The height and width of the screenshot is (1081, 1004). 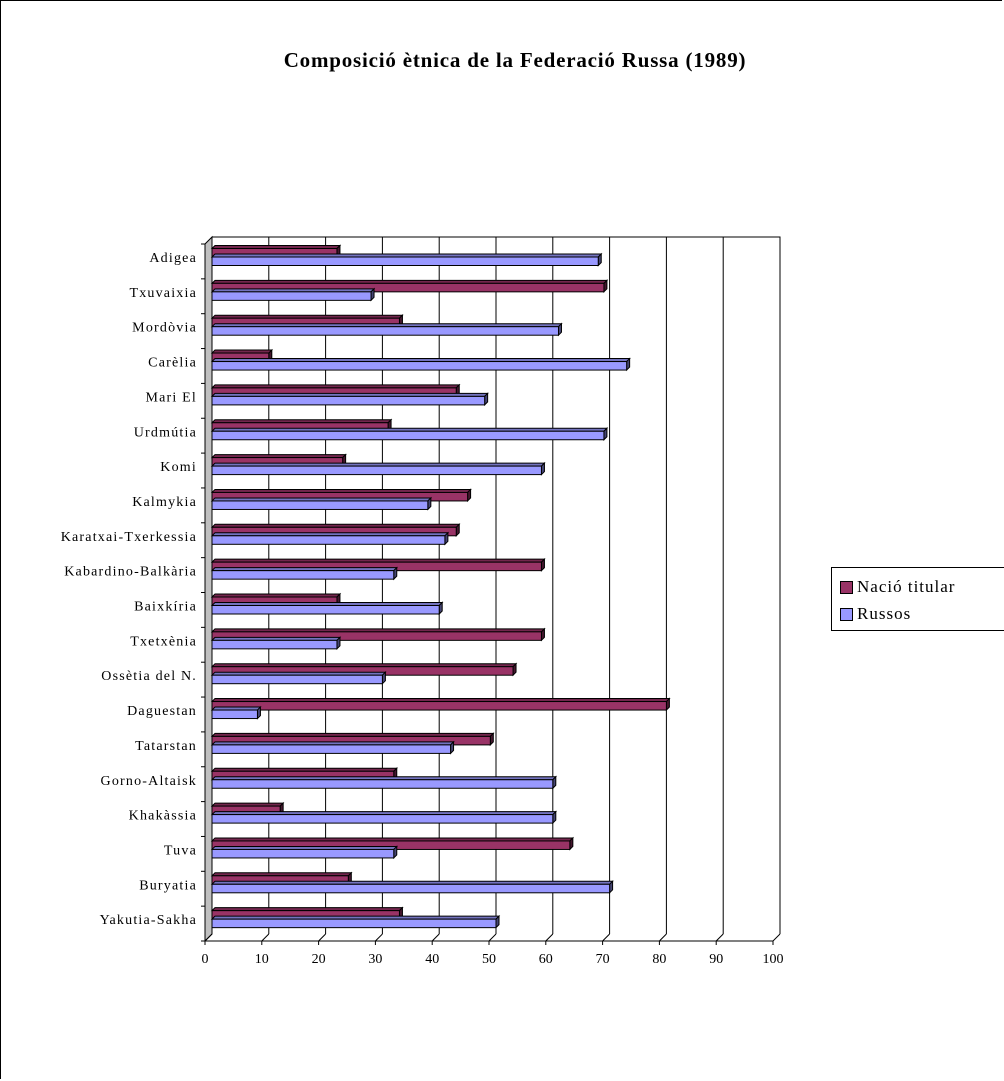 What do you see at coordinates (130, 572) in the screenshot?
I see `category-label: Kabardino-Balkària` at bounding box center [130, 572].